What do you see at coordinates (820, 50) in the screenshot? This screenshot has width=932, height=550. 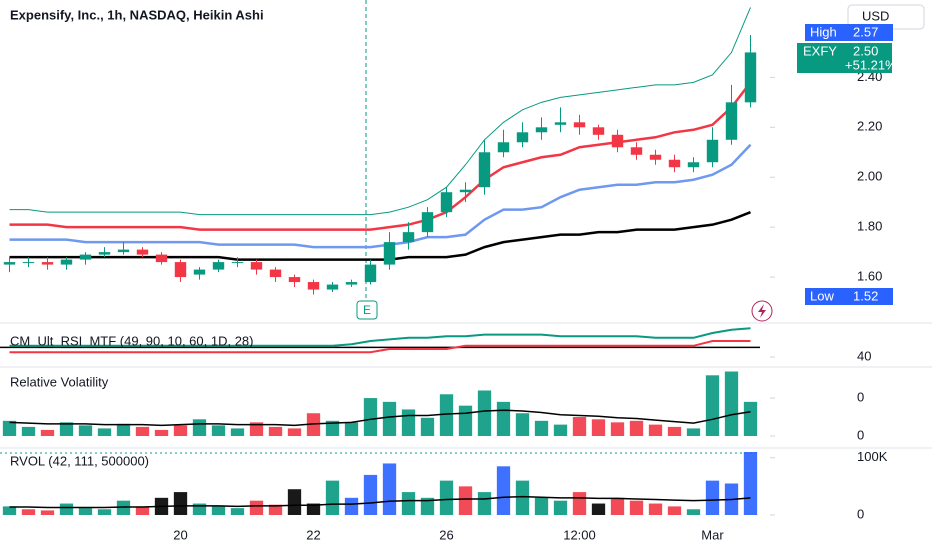 I see `symbol: EXFY` at bounding box center [820, 50].